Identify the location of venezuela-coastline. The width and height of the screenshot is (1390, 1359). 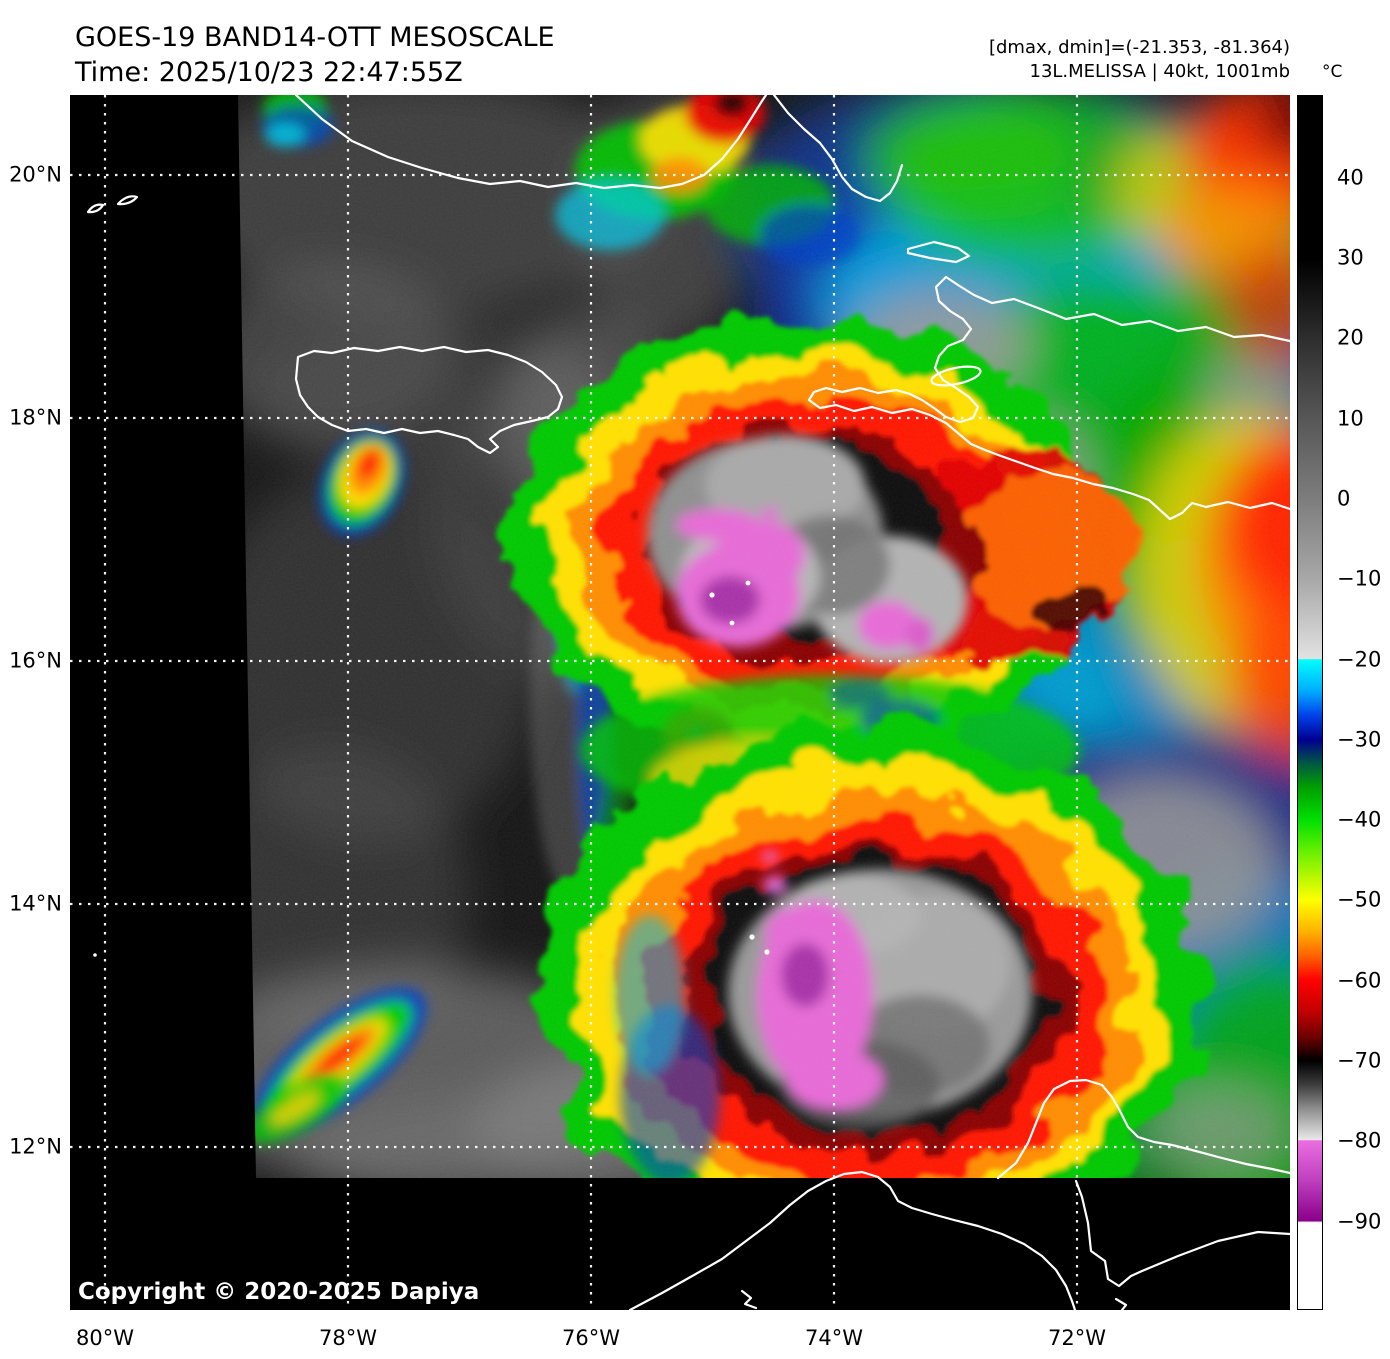
(1182, 1233).